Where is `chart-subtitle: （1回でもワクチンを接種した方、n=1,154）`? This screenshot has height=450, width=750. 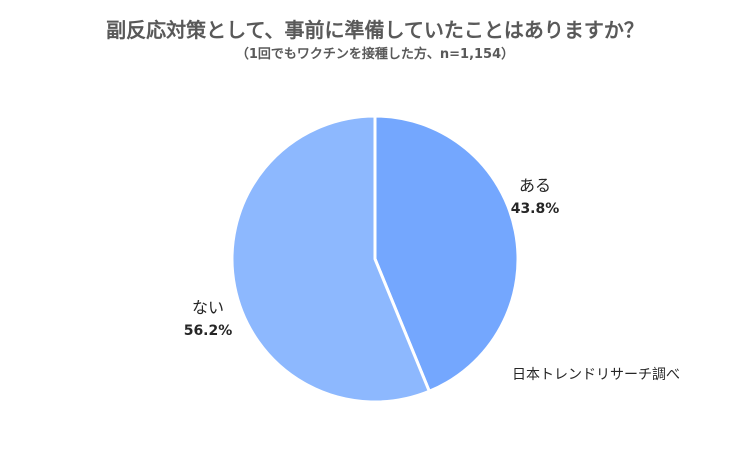 chart-subtitle: （1回でもワクチンを接種した方、n=1,154） is located at coordinates (375, 54).